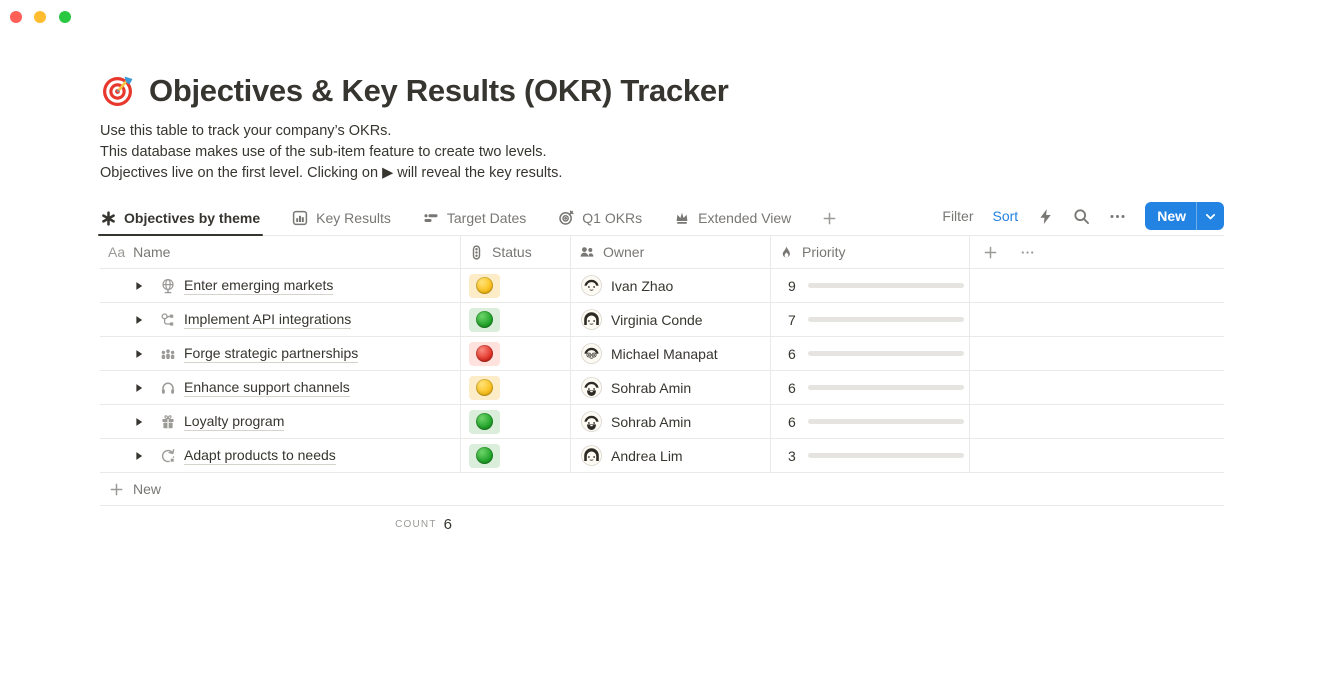 The width and height of the screenshot is (1317, 696). Describe the element at coordinates (168, 456) in the screenshot. I see `adapt-icon` at that location.